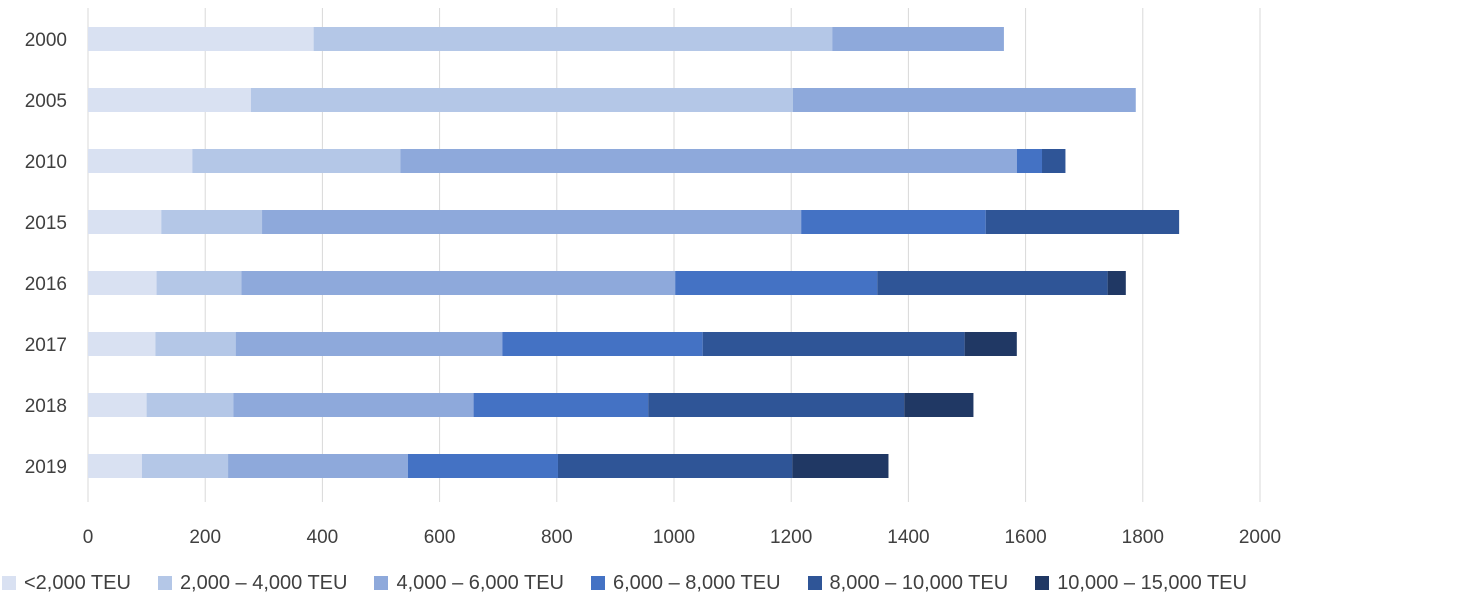  Describe the element at coordinates (1143, 537) in the screenshot. I see `x-tick-label: 1800` at that location.